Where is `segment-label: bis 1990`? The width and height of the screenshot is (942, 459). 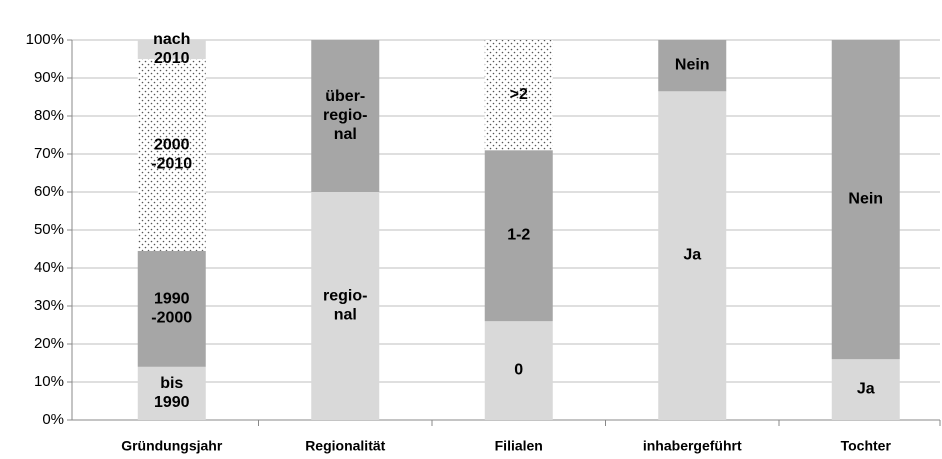
segment-label: bis 1990 is located at coordinates (172, 393).